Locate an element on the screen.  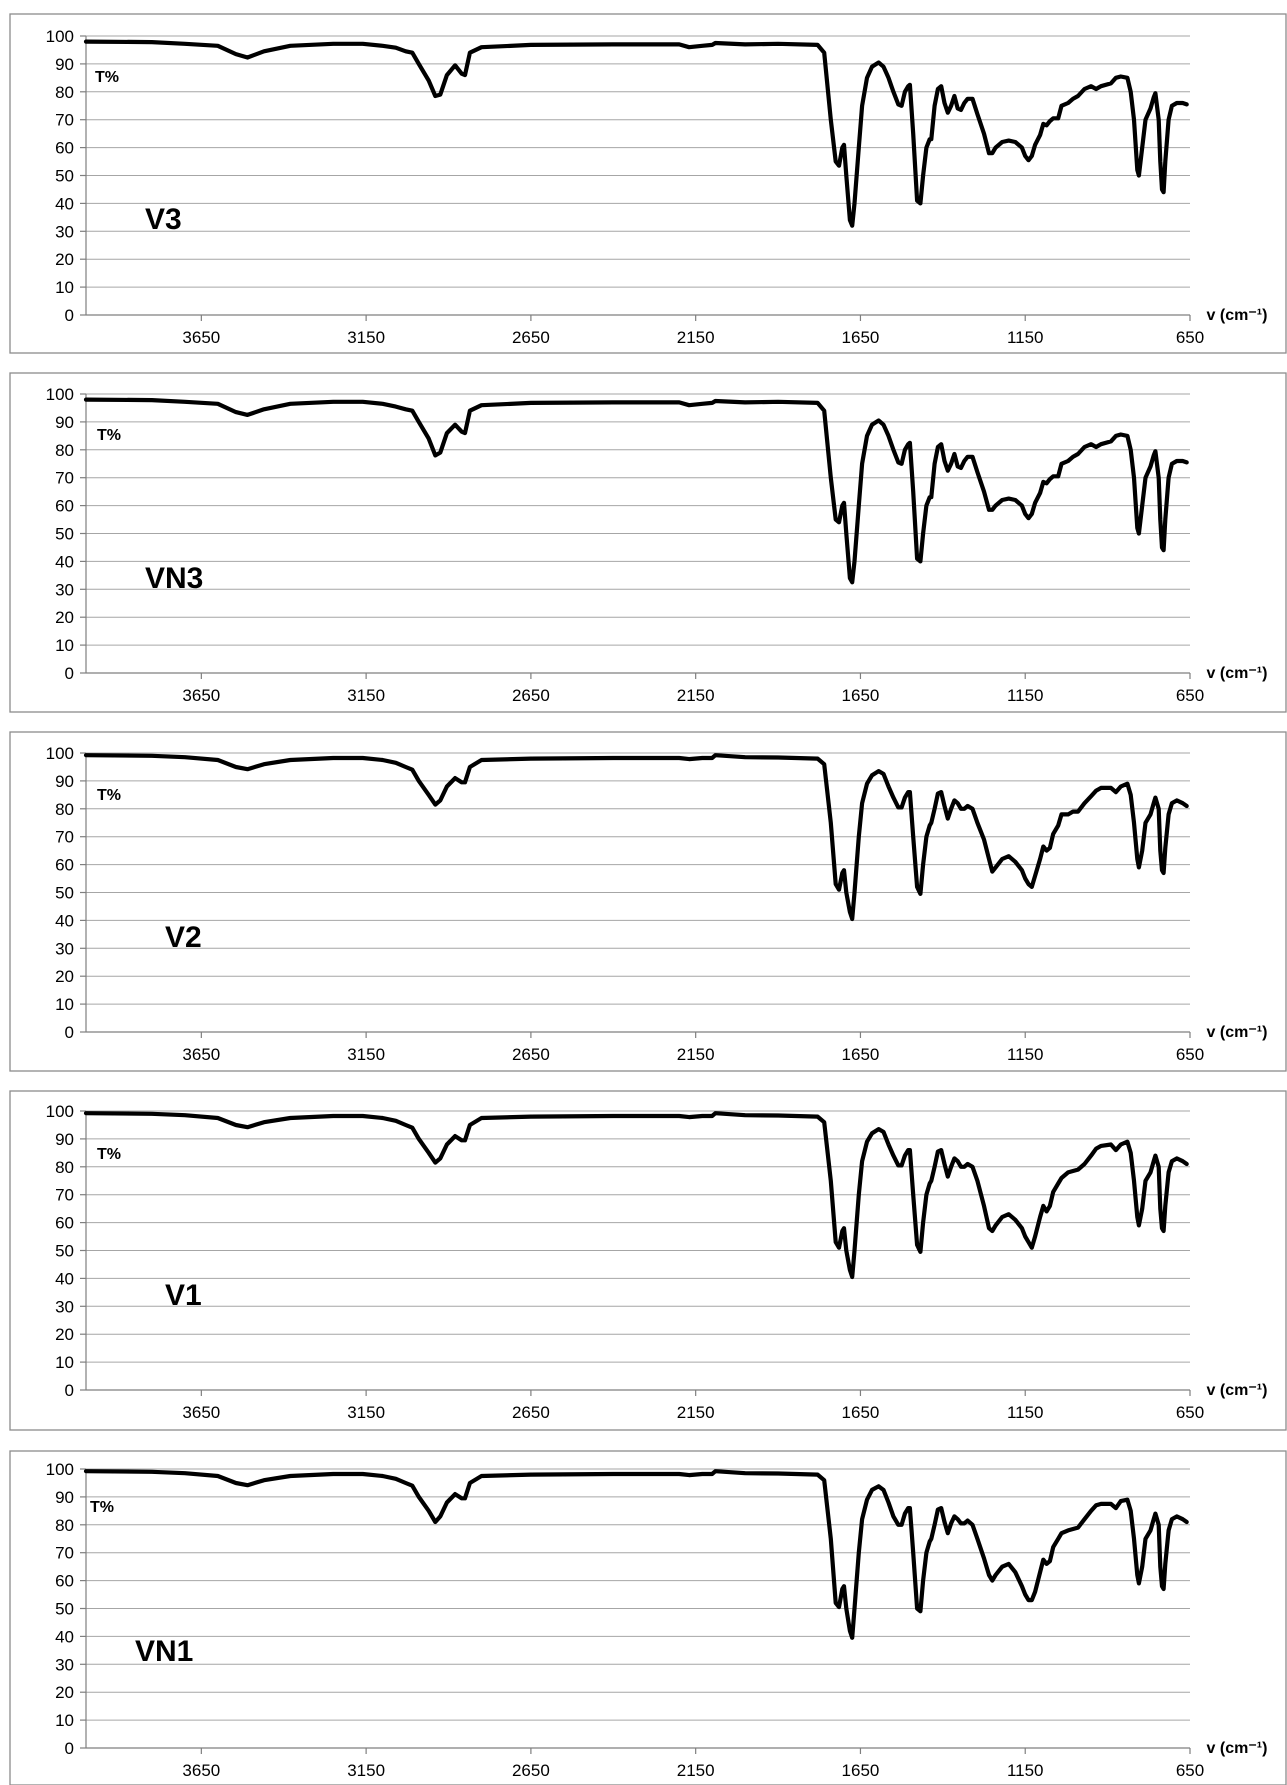
spectrum-line-v2 is located at coordinates (636, 837).